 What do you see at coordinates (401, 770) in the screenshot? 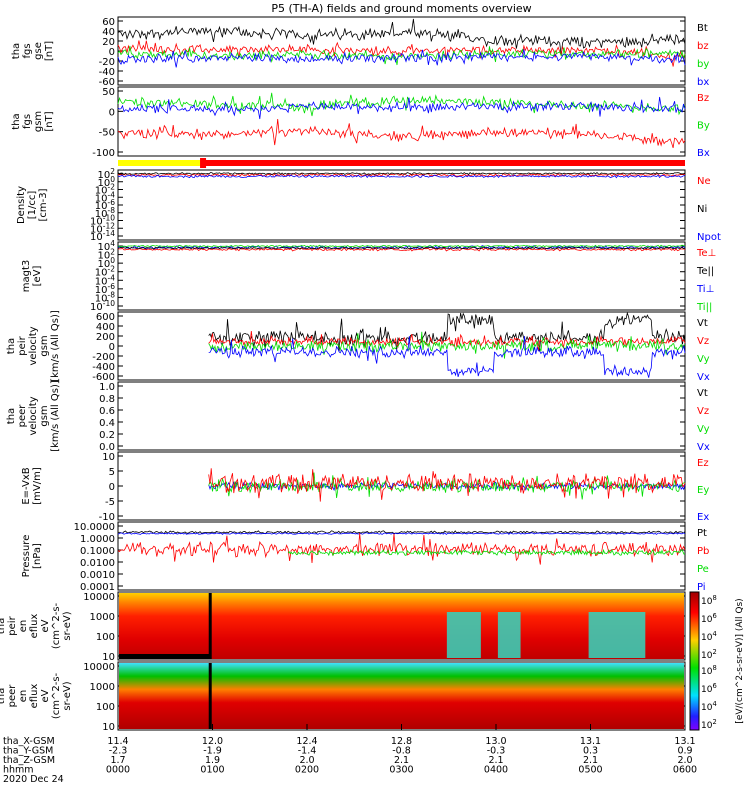
I see `x-row-value: 0300` at bounding box center [401, 770].